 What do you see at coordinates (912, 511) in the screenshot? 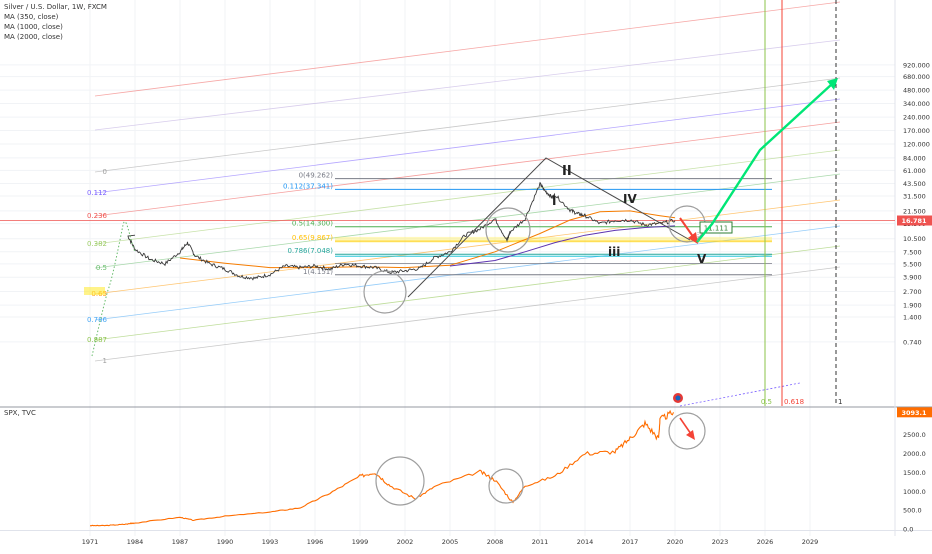
I see `spx-tick-label: 500.0` at bounding box center [912, 511].